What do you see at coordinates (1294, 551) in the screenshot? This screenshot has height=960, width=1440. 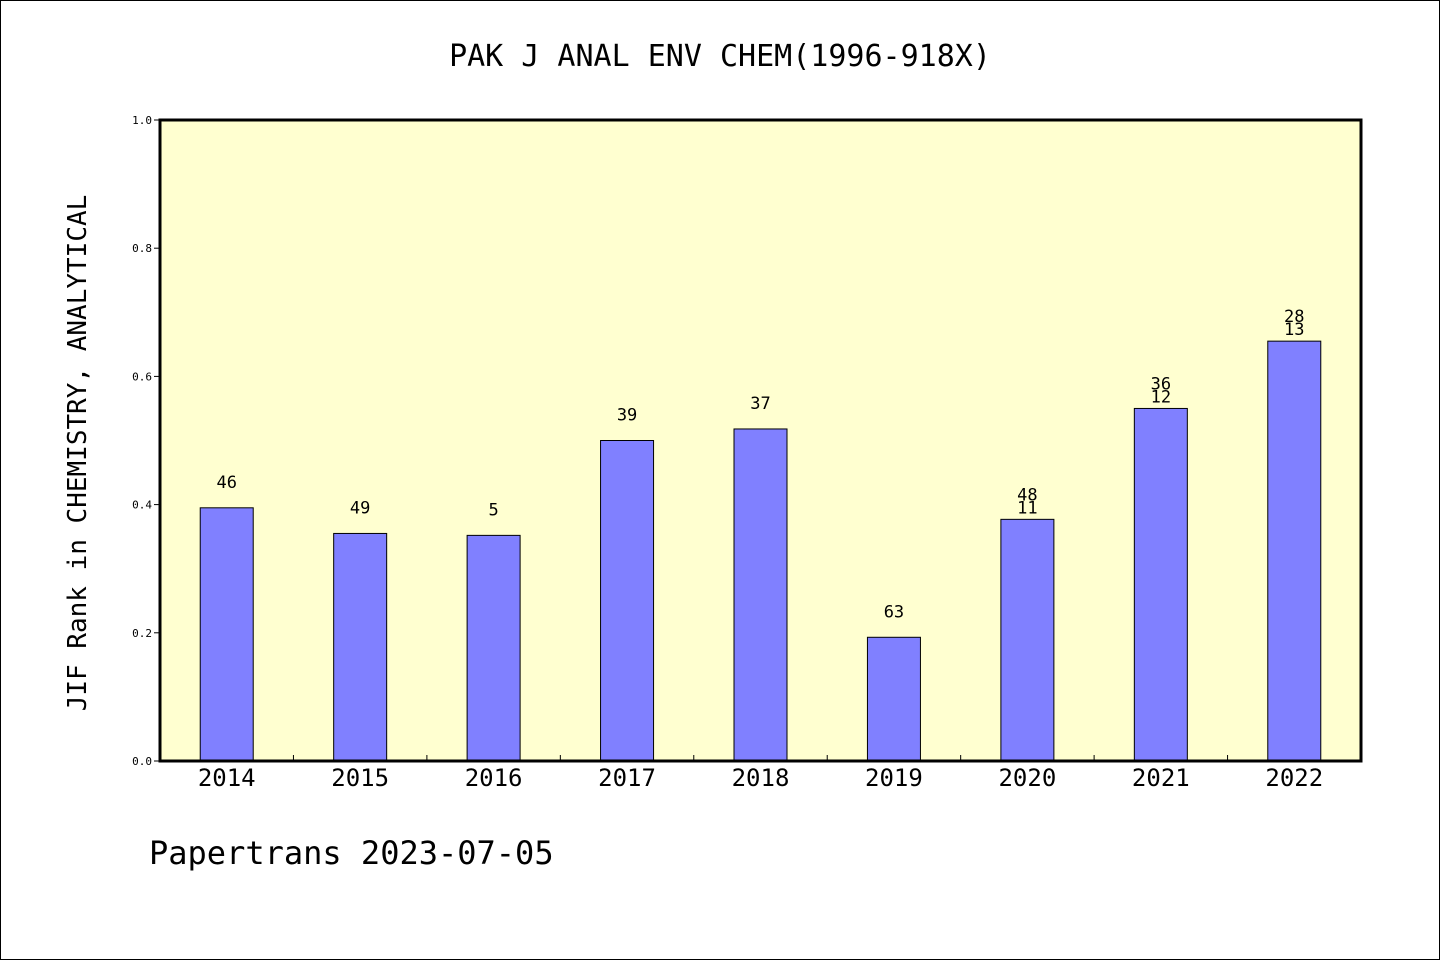 I see `bar-2022` at bounding box center [1294, 551].